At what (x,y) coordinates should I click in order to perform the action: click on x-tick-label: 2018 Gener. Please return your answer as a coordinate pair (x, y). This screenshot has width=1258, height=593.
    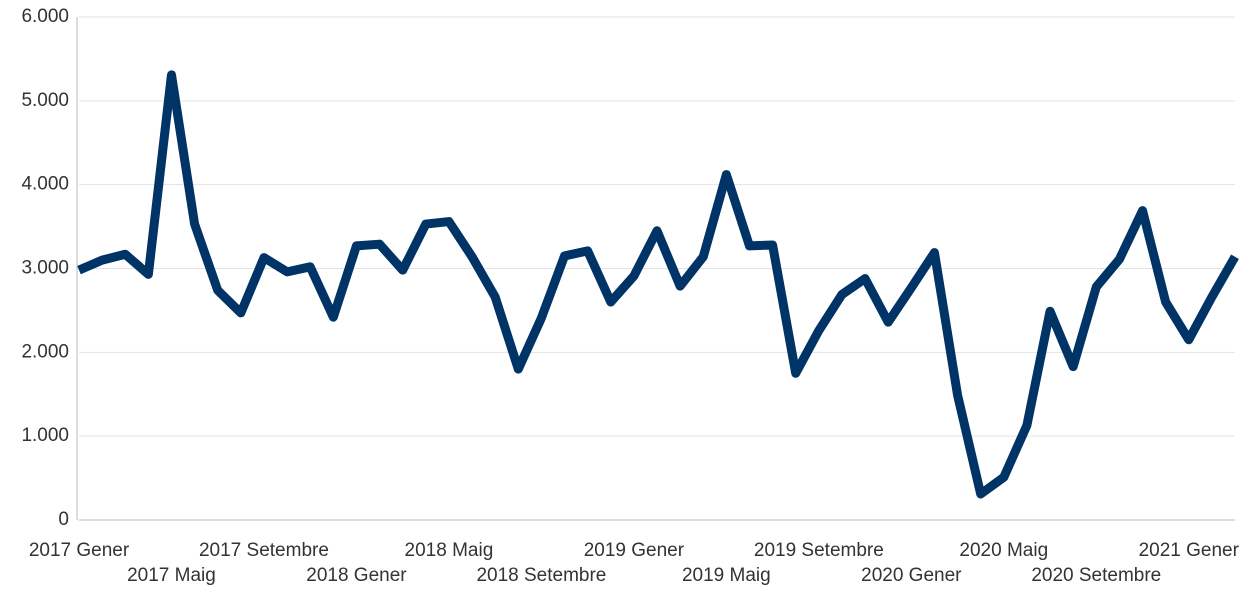
    Looking at the image, I should click on (356, 575).